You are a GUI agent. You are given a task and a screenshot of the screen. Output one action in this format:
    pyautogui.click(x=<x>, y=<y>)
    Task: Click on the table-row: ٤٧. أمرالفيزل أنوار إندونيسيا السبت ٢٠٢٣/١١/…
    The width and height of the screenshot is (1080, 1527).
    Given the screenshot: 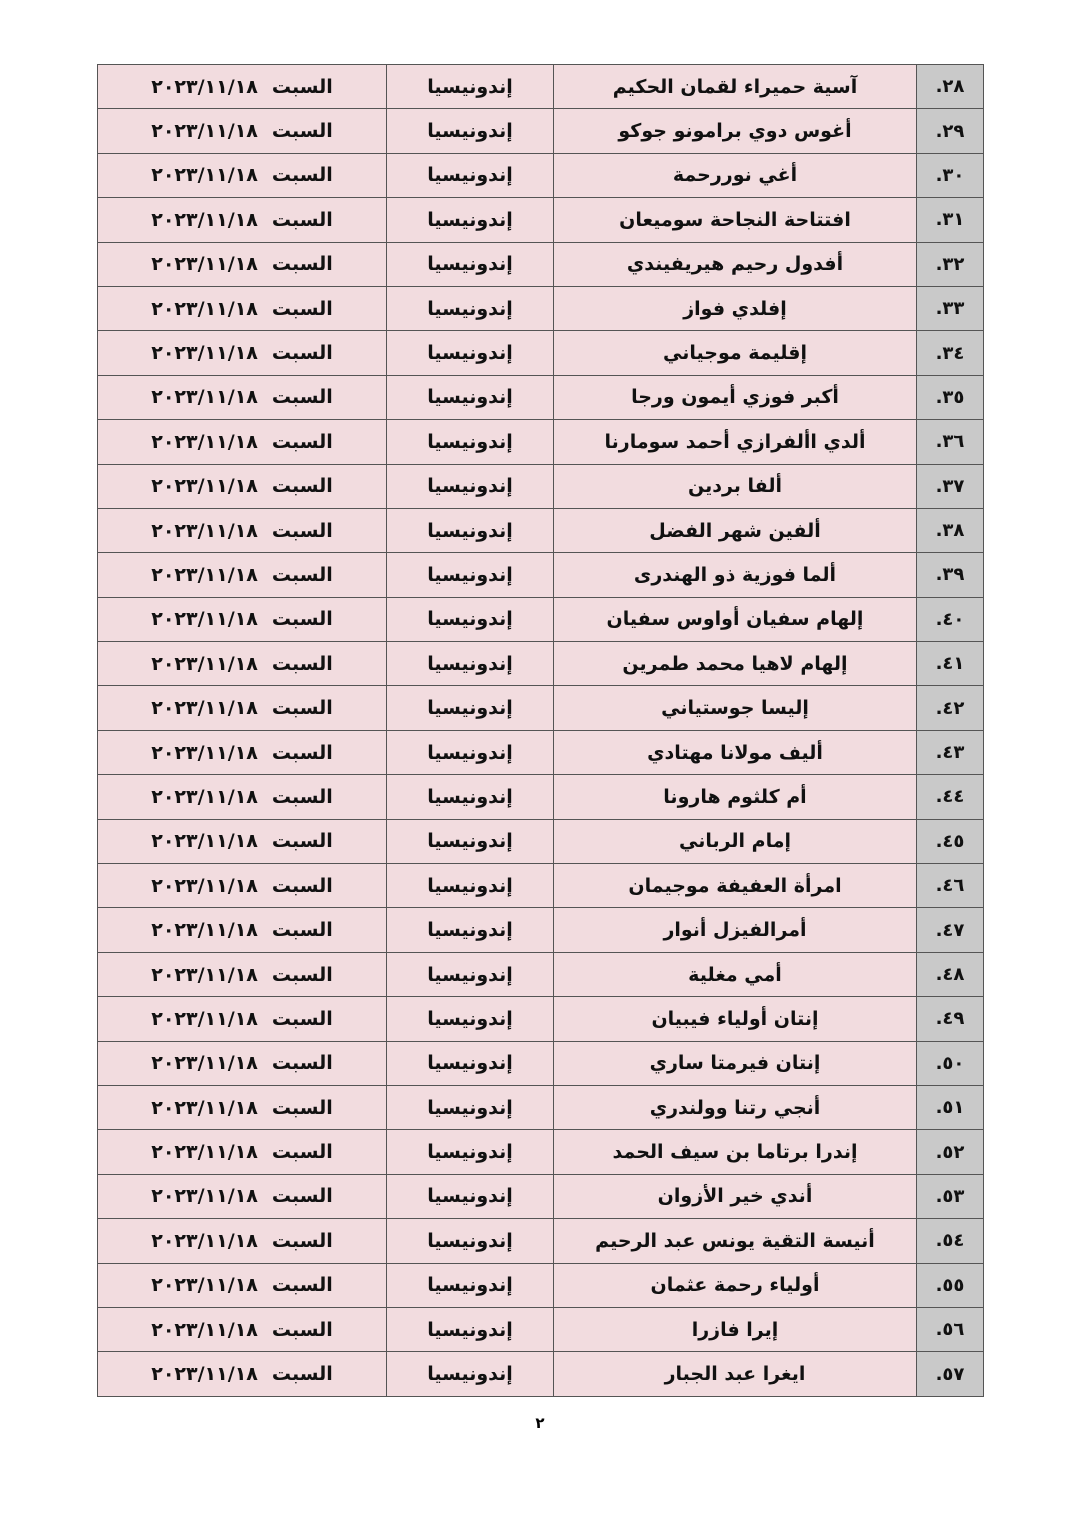 What is the action you would take?
    pyautogui.click(x=540, y=930)
    